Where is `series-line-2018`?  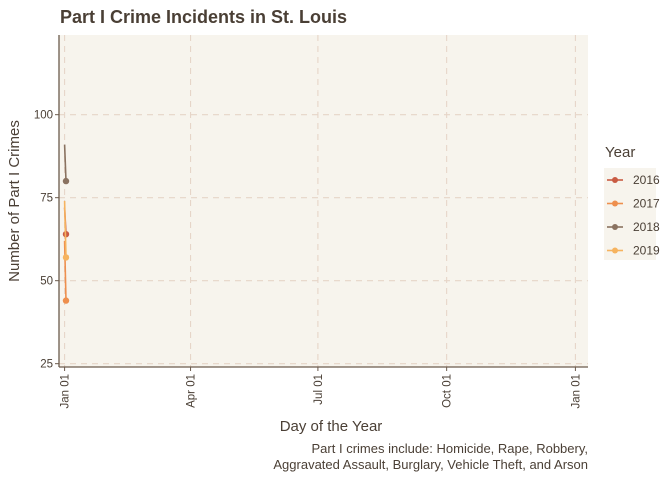 series-line-2018 is located at coordinates (65, 163).